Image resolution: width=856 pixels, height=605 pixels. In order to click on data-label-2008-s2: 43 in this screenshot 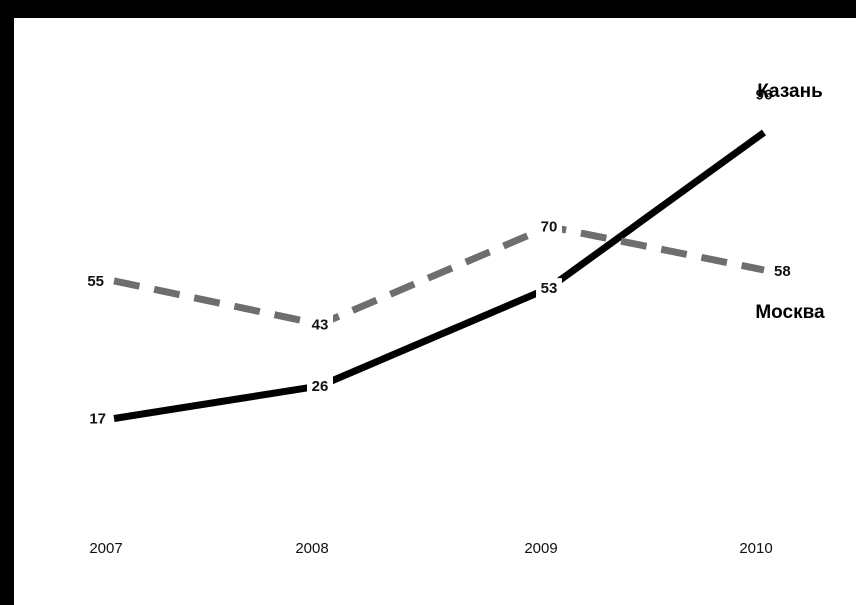, I will do `click(320, 324)`.